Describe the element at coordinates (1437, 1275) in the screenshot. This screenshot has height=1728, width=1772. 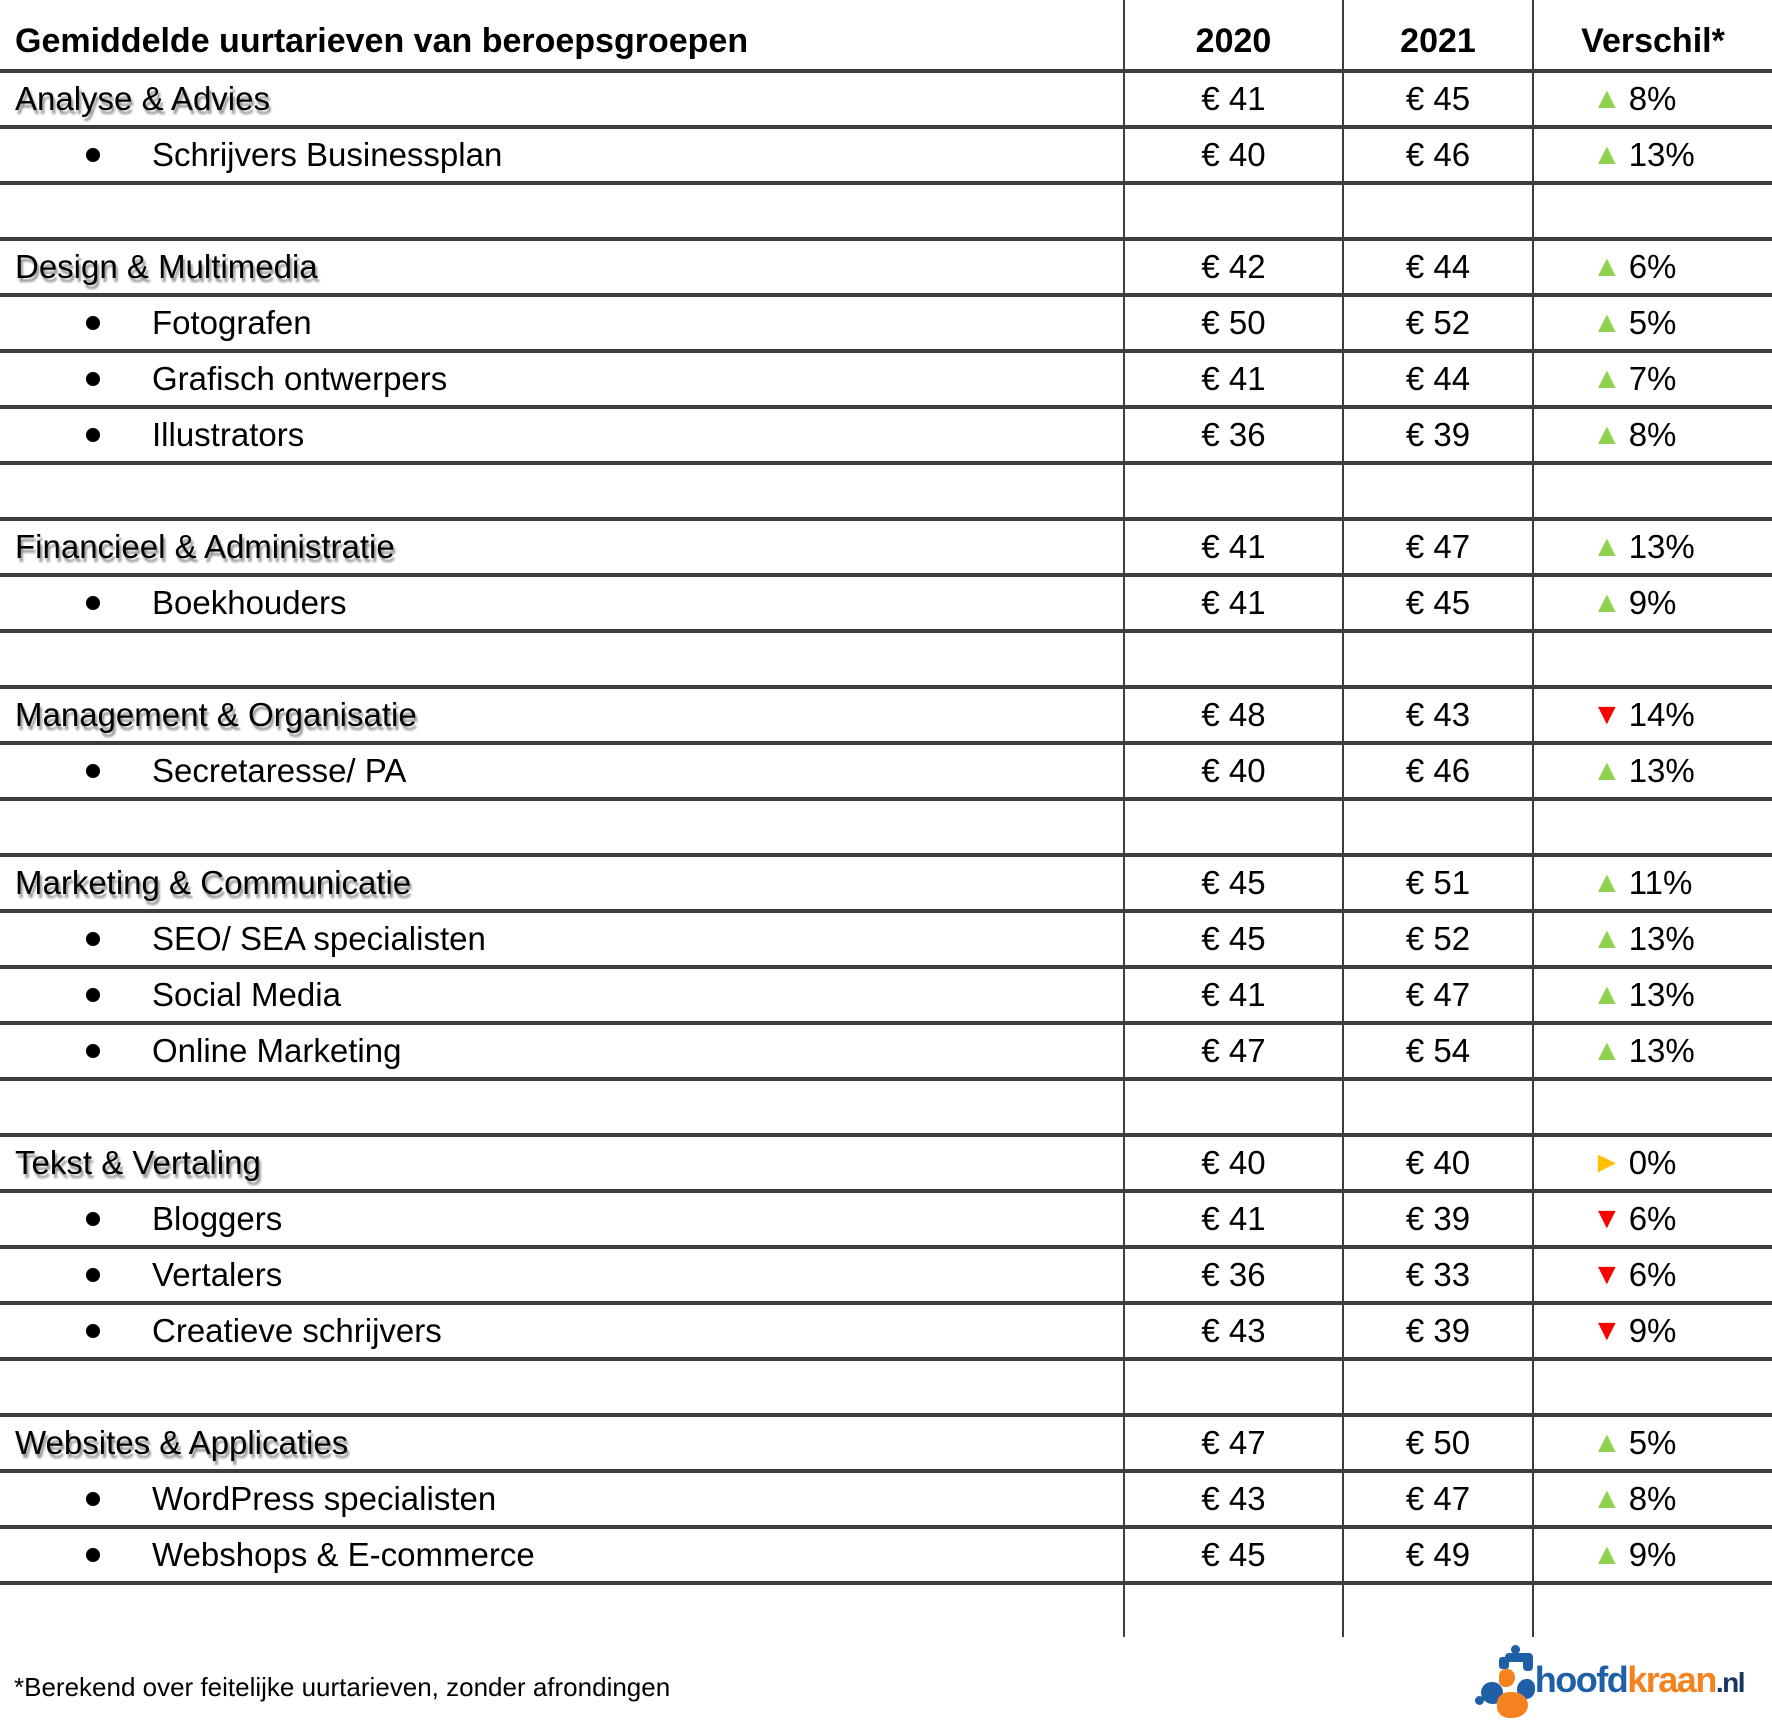
I see `rate-2021-cell: € 33` at that location.